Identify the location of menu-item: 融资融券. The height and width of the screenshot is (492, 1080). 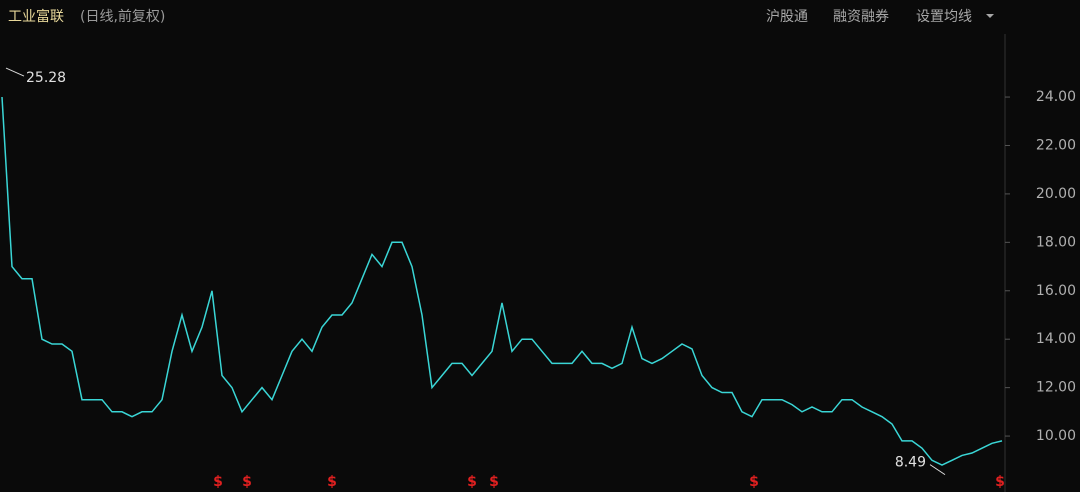
(861, 17).